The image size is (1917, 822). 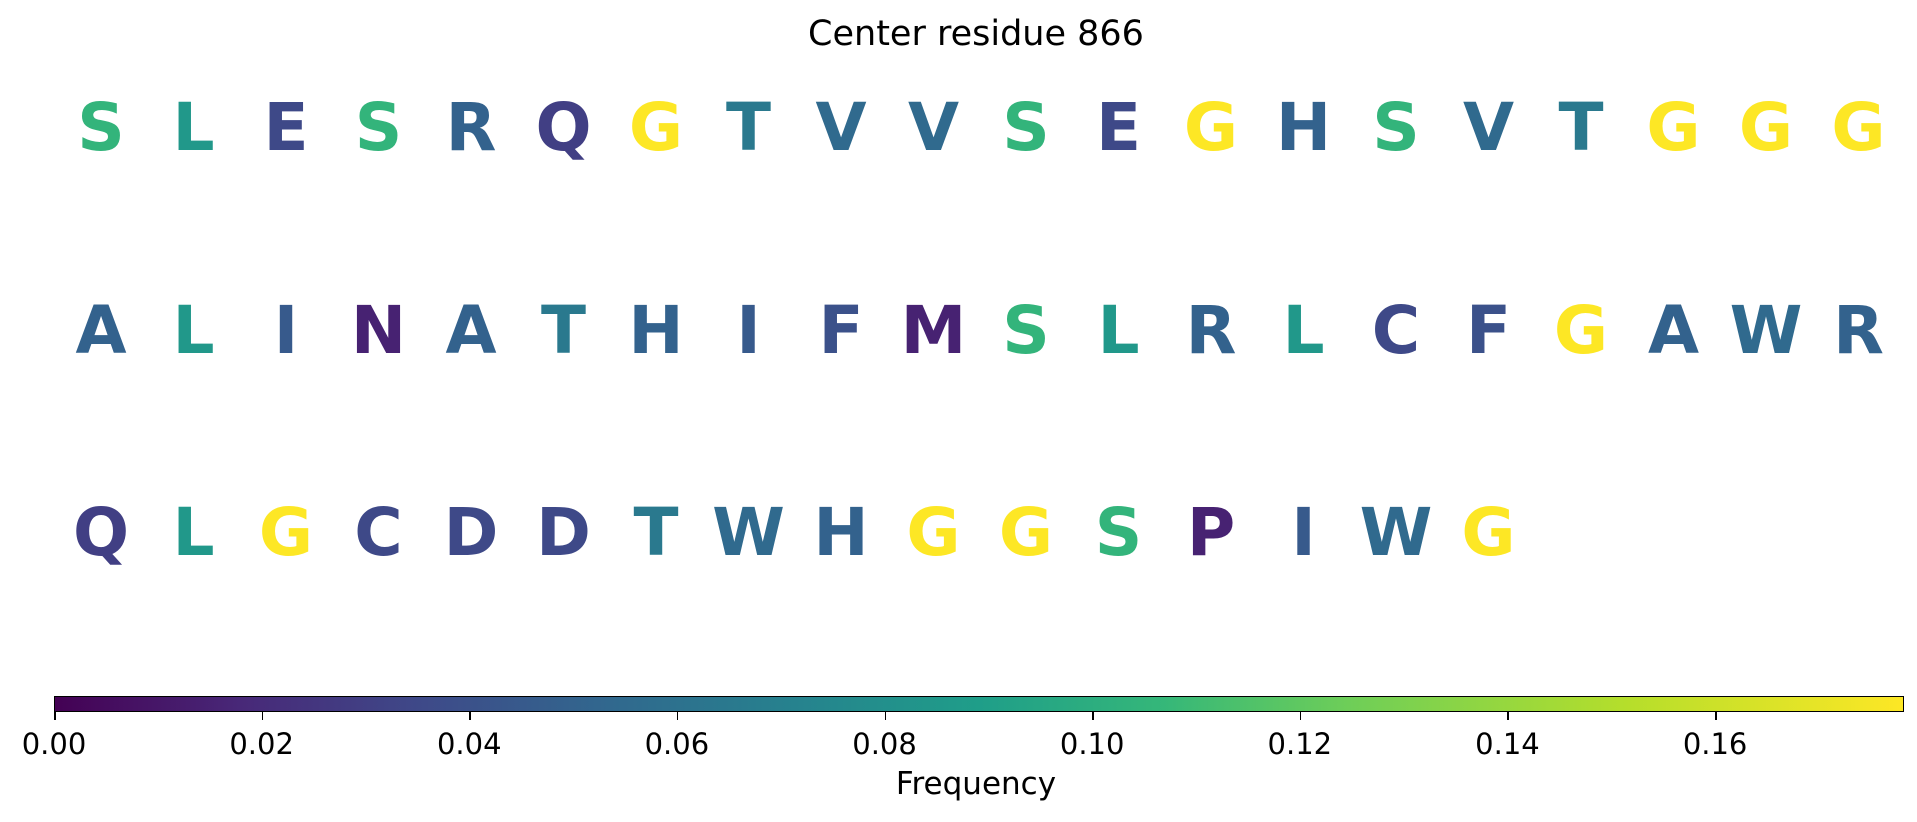 What do you see at coordinates (469, 744) in the screenshot?
I see `colorbar-tick-label: 0.04` at bounding box center [469, 744].